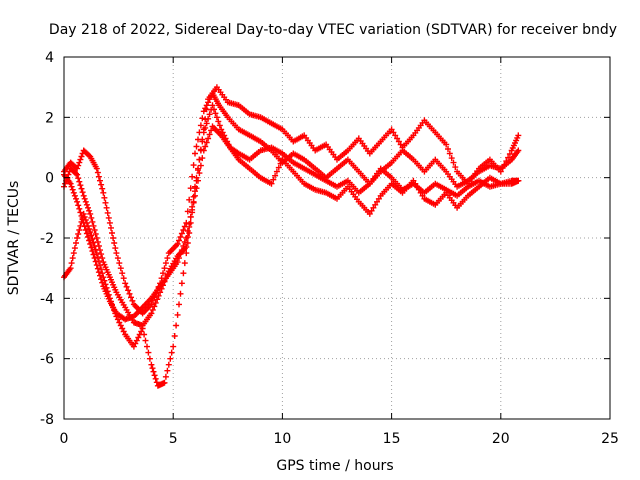 The image size is (640, 480). I want to click on y-tick-label: -4, so click(47, 299).